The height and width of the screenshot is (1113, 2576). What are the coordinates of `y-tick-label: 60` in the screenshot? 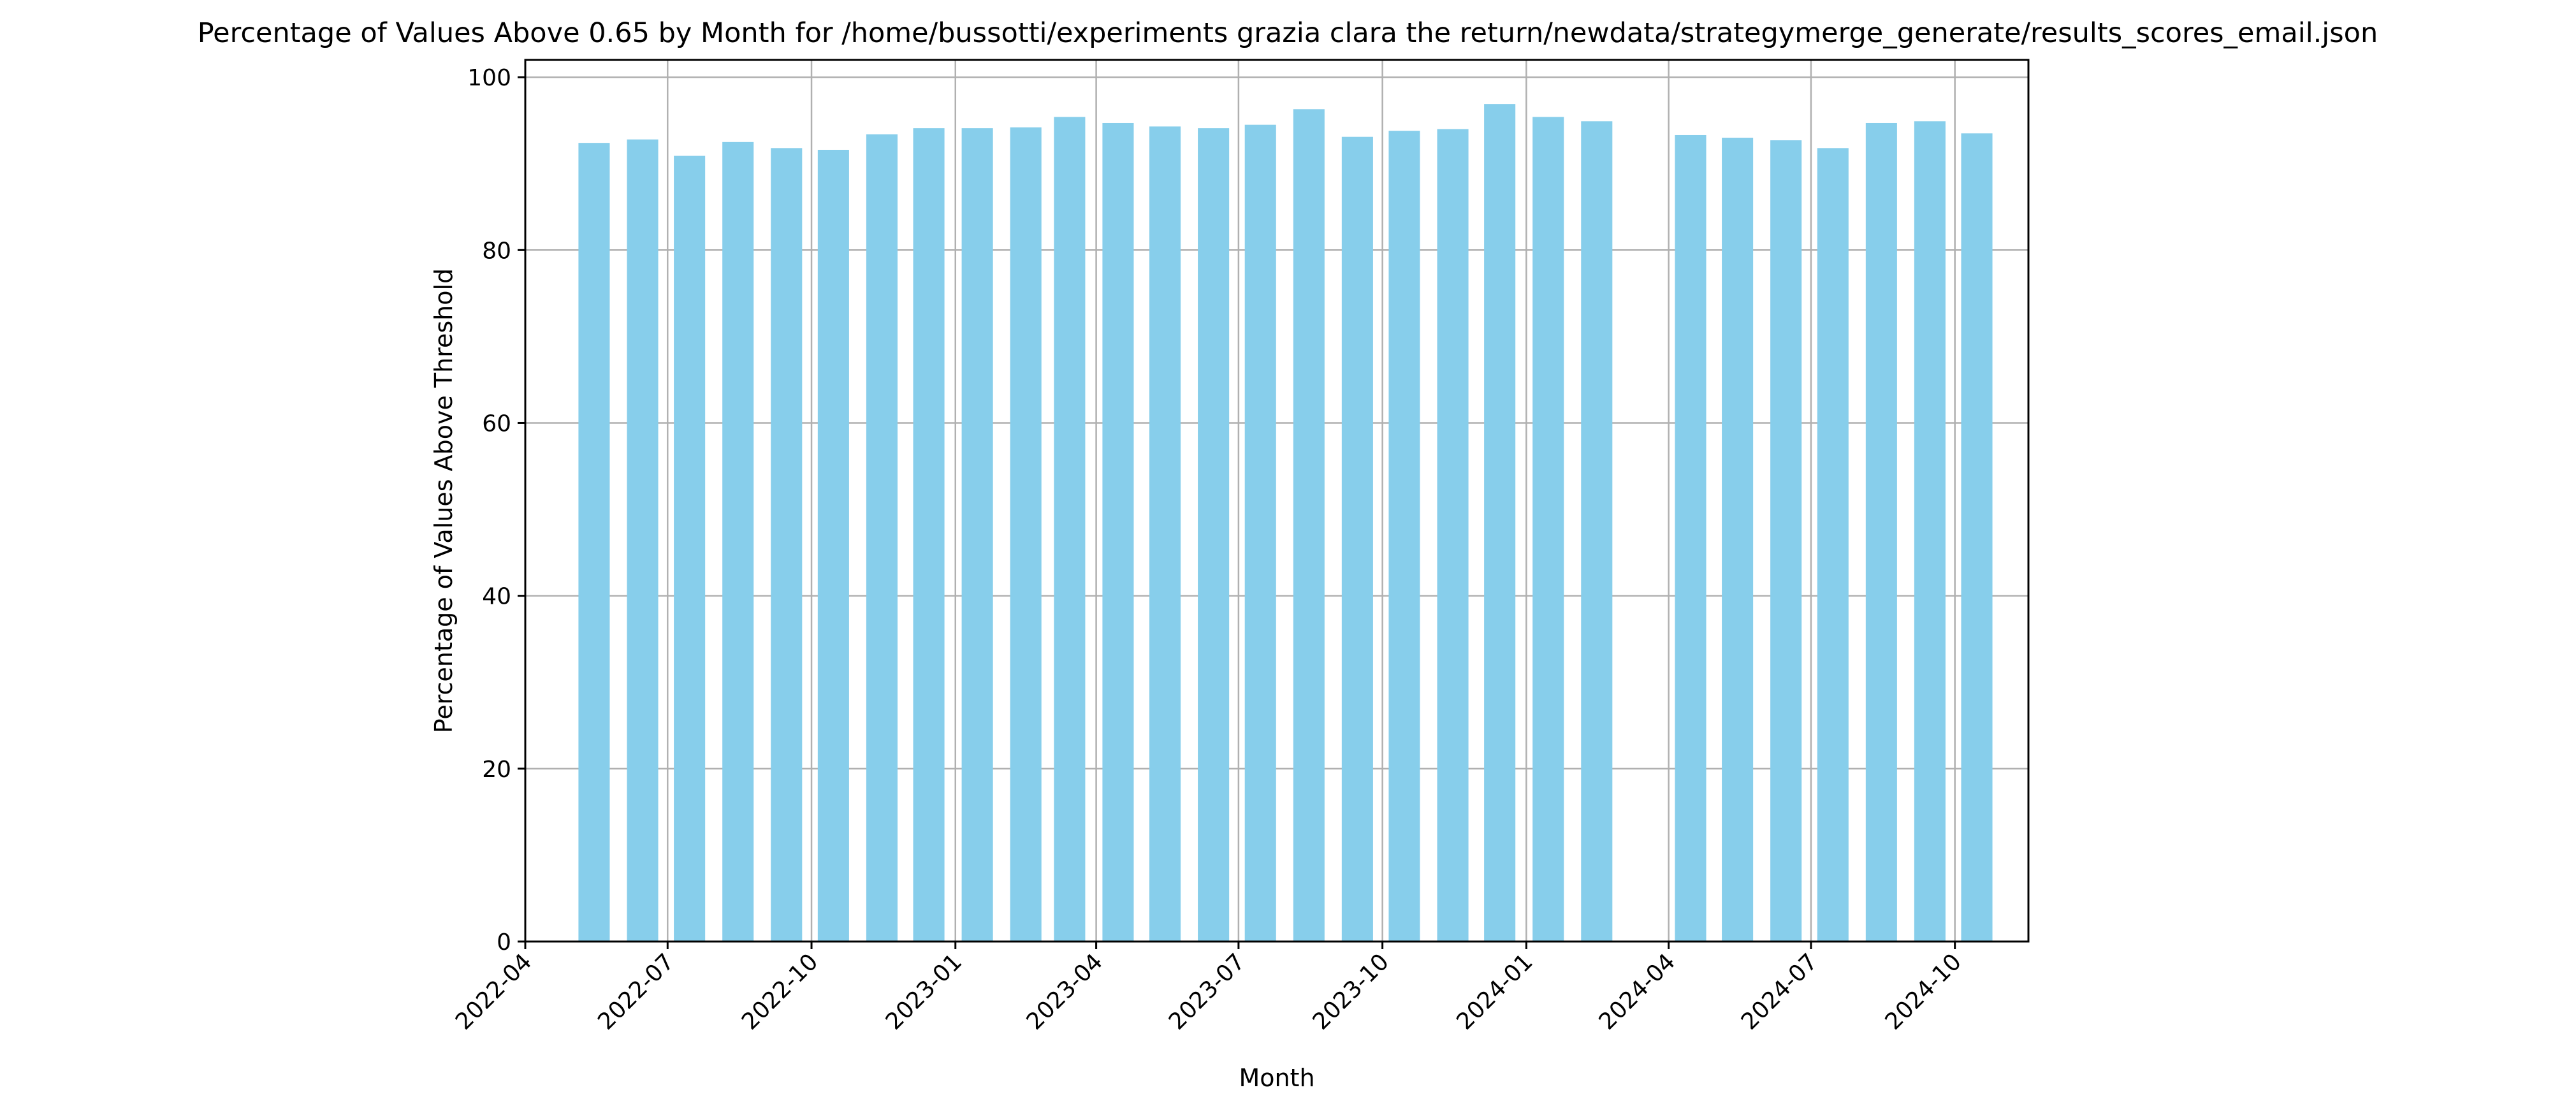 It's located at (496, 424).